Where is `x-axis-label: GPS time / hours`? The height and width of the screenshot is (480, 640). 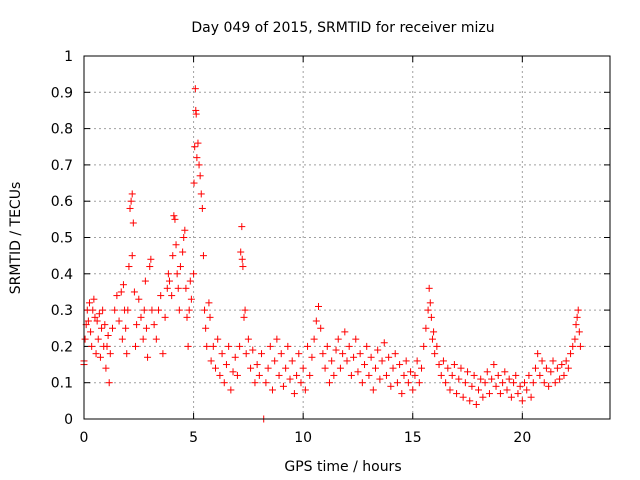 x-axis-label: GPS time / hours is located at coordinates (342, 467).